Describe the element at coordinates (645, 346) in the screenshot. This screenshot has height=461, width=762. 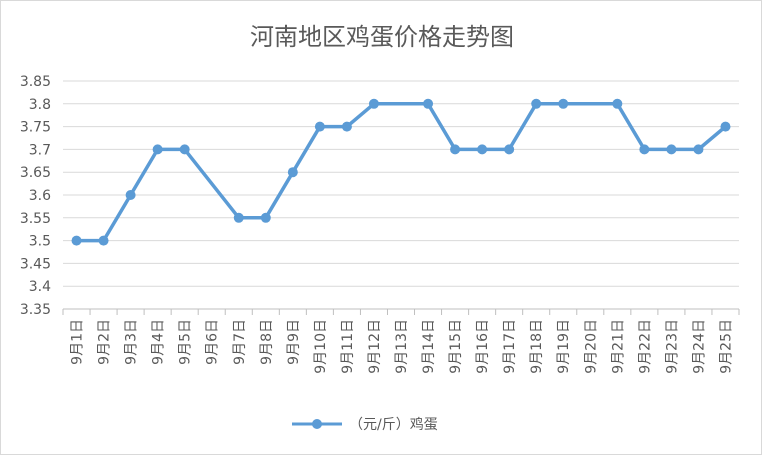
I see `x-tick-label: 9月22日` at that location.